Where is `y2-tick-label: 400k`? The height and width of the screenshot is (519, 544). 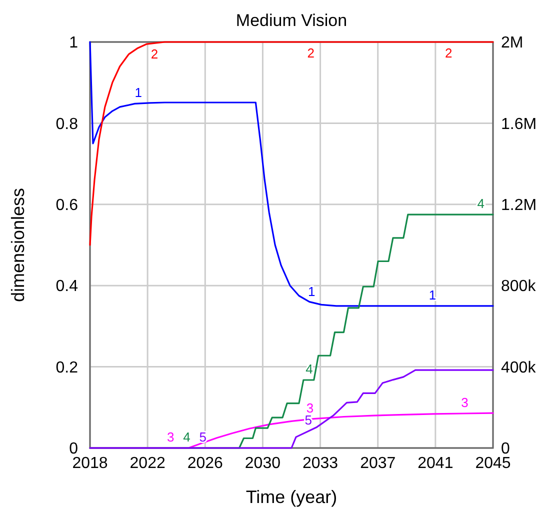
y2-tick-label: 400k is located at coordinates (519, 367).